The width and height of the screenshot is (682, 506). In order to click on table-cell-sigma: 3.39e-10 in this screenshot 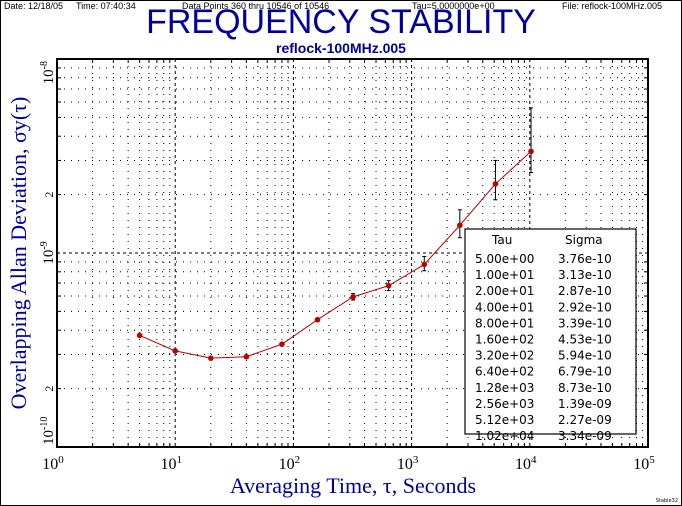, I will do `click(585, 323)`.